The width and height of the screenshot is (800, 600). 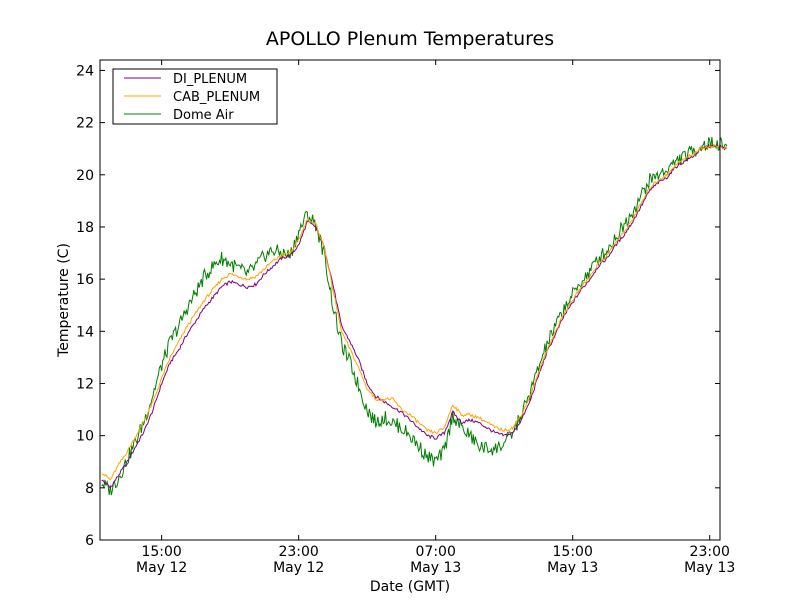 I want to click on y-tick-label: 24, so click(x=85, y=71).